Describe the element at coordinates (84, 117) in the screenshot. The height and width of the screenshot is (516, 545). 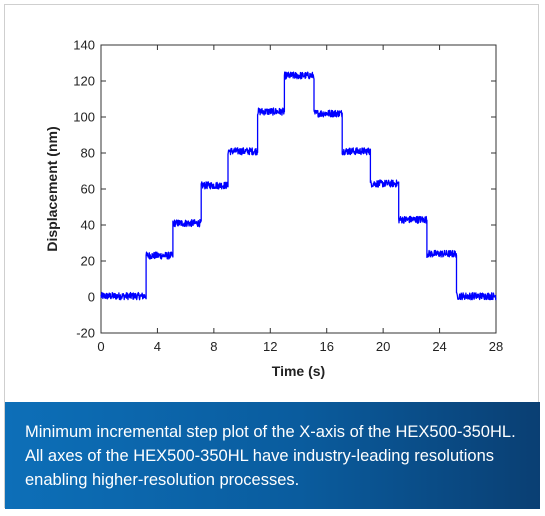
I see `y-tick-label: 100` at that location.